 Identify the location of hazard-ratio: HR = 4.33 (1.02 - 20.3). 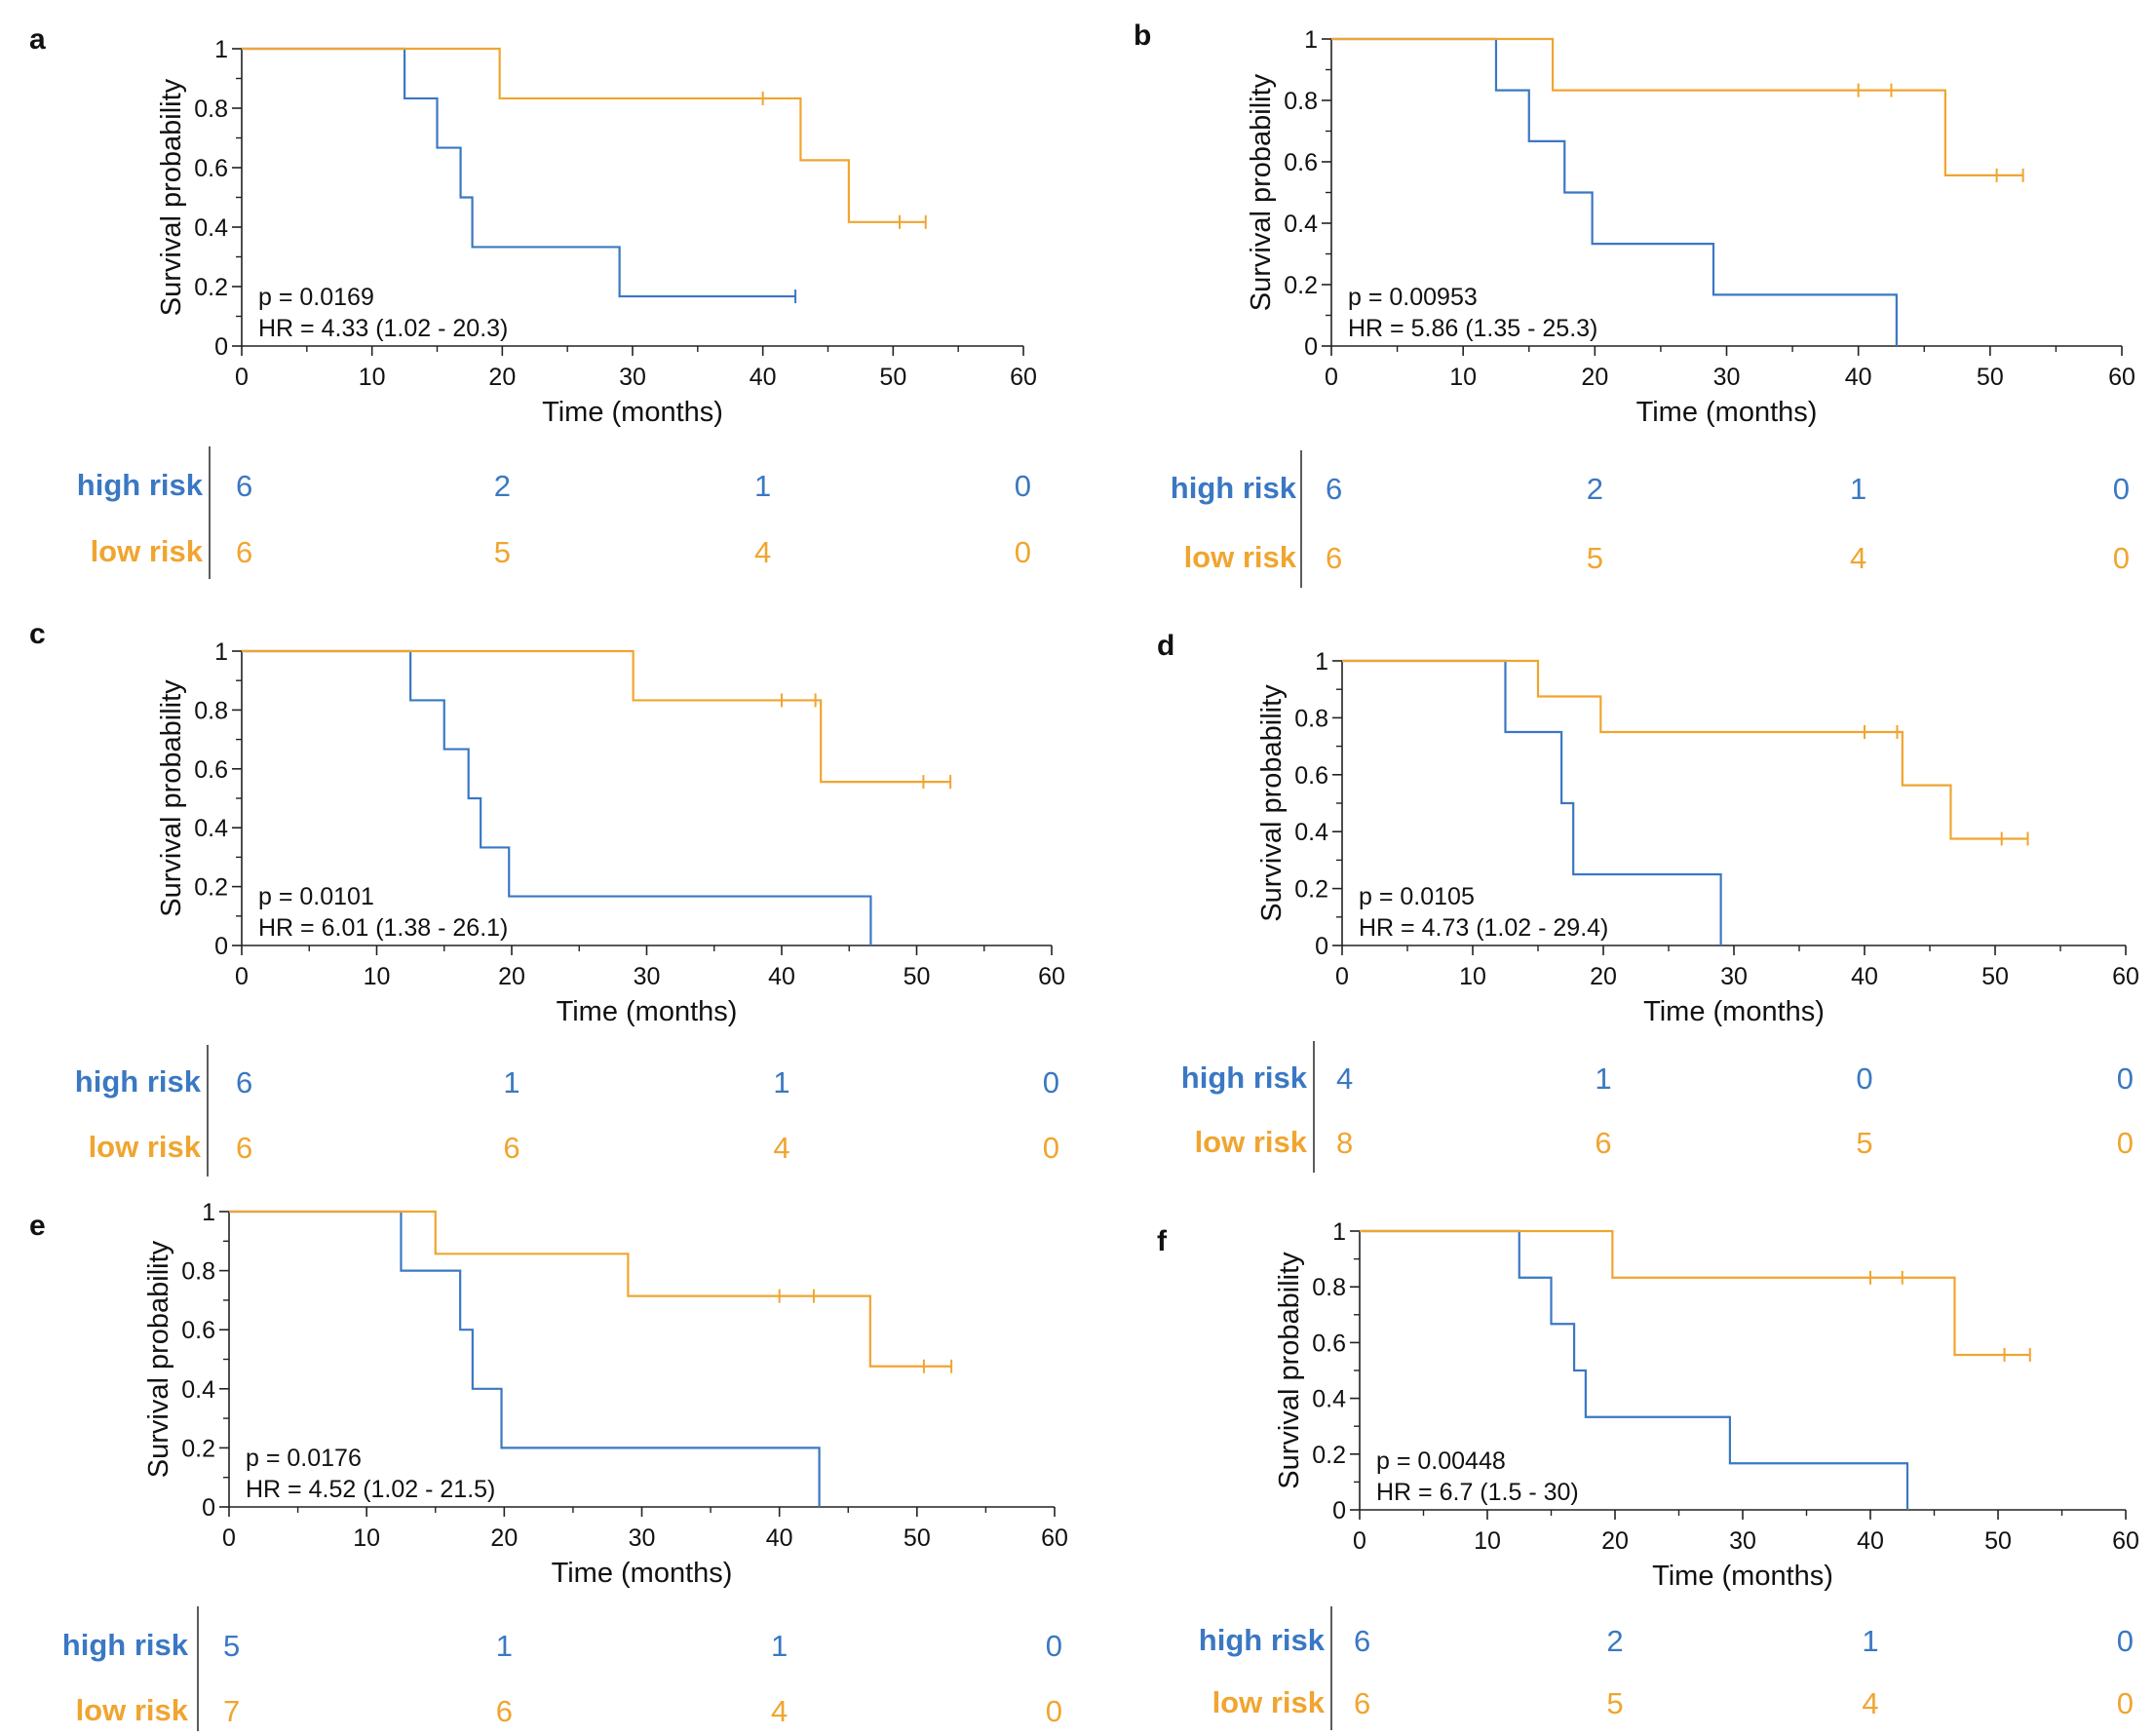
(383, 328).